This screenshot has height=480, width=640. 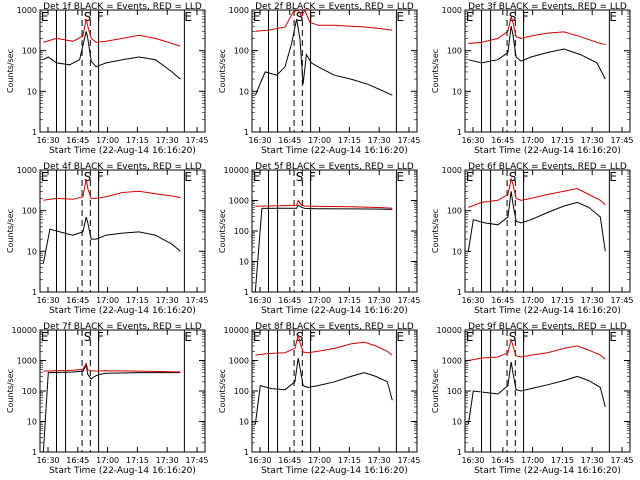 What do you see at coordinates (547, 7) in the screenshot?
I see `panel-title: Det 3f BLACK = Events, RED = LLD` at bounding box center [547, 7].